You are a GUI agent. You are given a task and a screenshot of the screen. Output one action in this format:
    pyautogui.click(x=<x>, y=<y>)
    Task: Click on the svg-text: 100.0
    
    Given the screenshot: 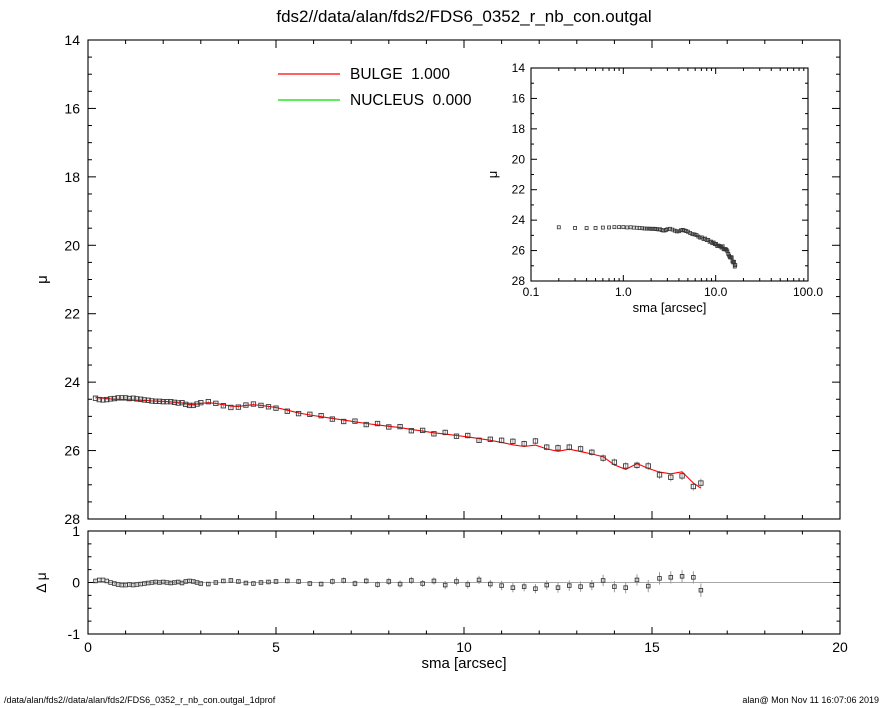 What is the action you would take?
    pyautogui.click(x=808, y=292)
    